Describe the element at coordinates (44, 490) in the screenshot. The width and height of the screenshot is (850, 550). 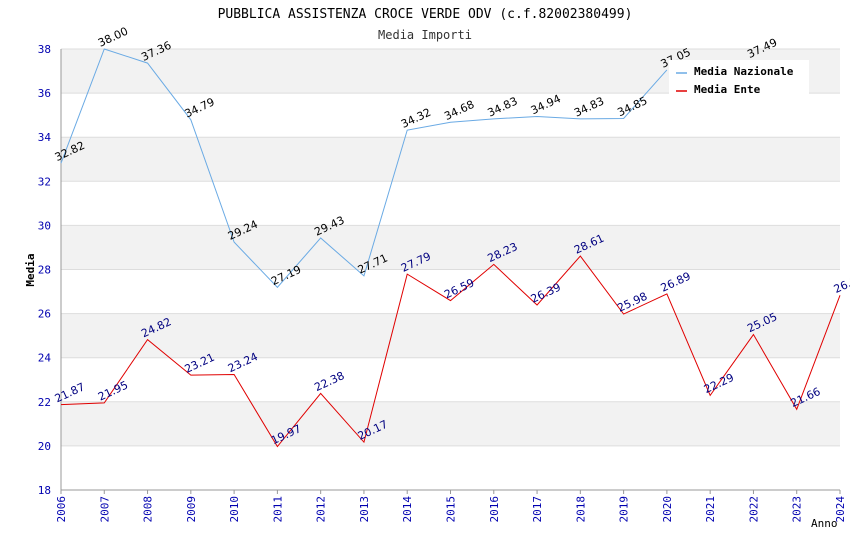
I see `y-tick-label: 18` at that location.